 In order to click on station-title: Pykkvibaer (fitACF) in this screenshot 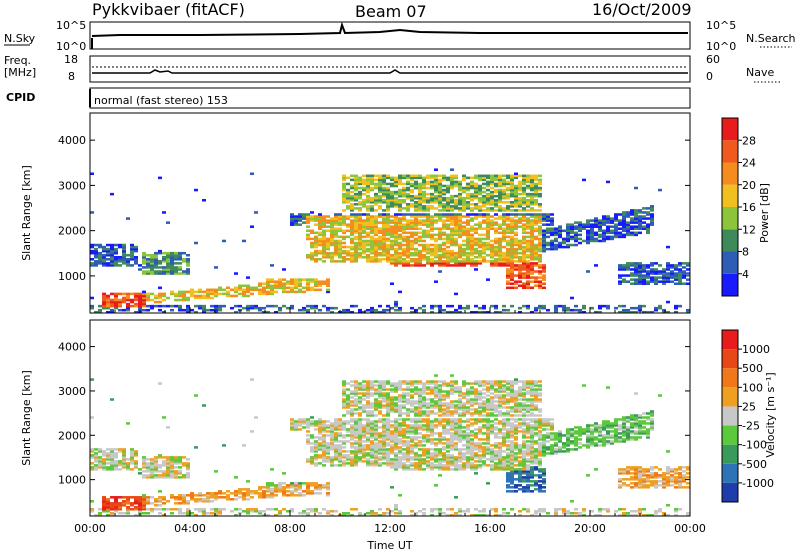, I will do `click(168, 9)`.